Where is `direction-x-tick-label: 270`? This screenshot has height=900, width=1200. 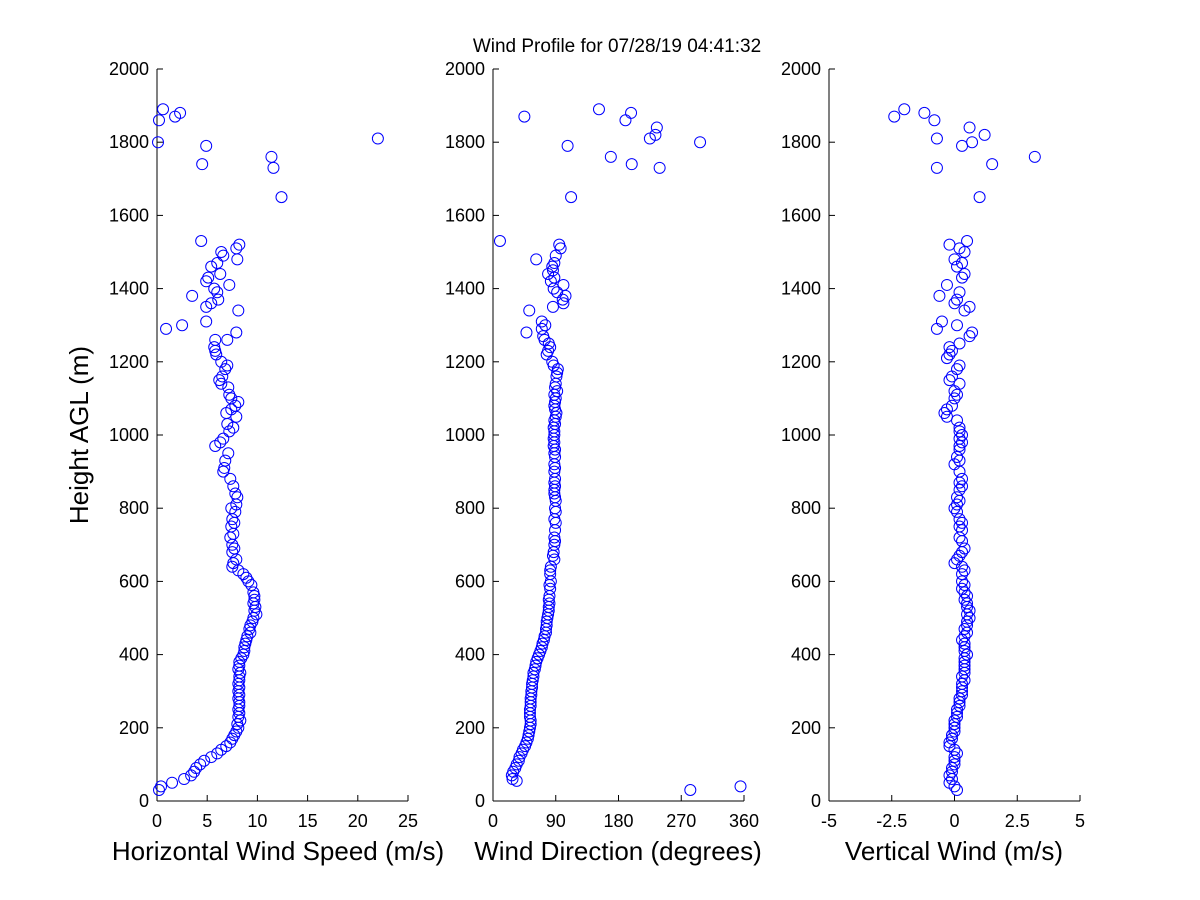
direction-x-tick-label: 270 is located at coordinates (681, 821).